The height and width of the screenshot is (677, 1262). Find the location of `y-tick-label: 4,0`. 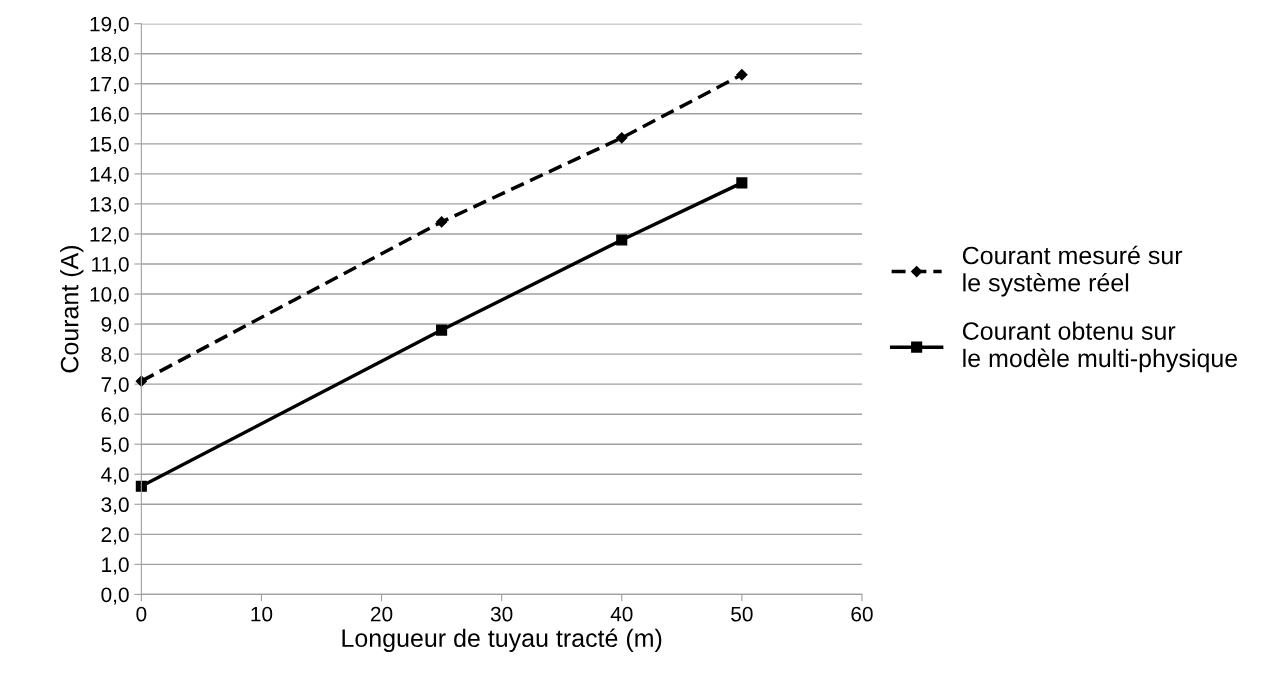

y-tick-label: 4,0 is located at coordinates (115, 476).